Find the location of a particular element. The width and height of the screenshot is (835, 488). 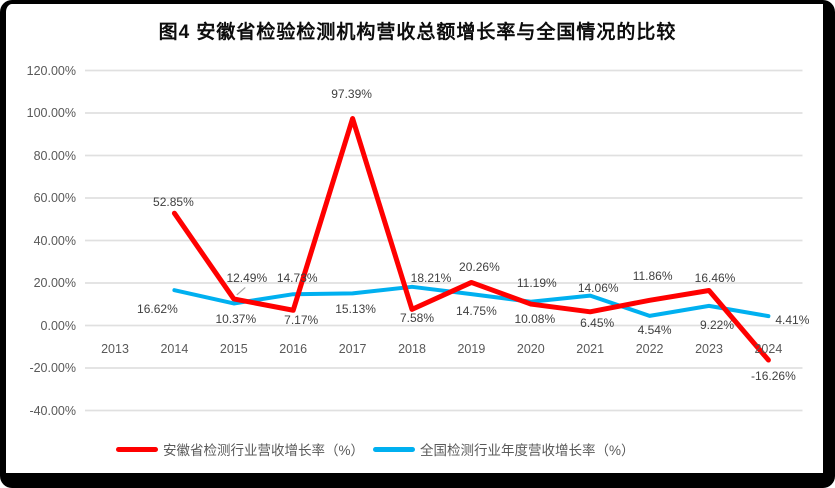

legend: 安徽省检测行业营收增长率（%） 全国检测行业年度营收增长率（%） is located at coordinates (375, 449).